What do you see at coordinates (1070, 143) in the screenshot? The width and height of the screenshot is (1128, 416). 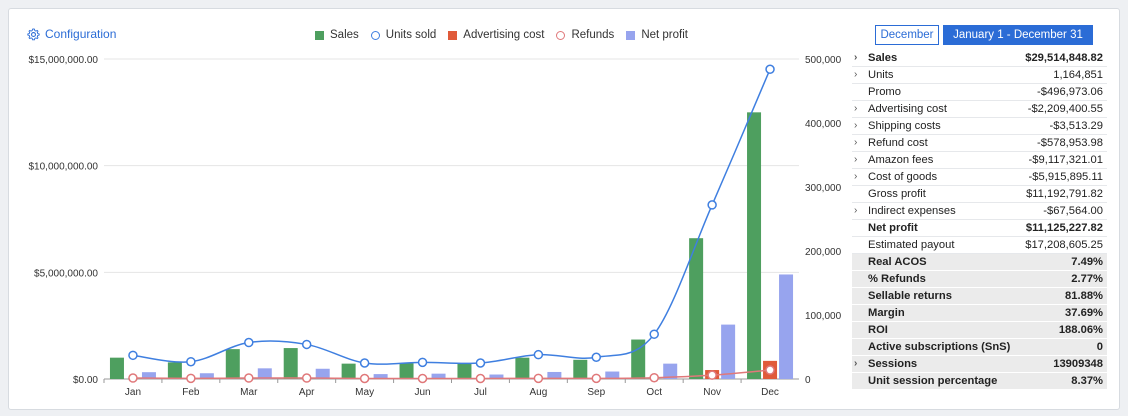 I see `summary-value: -$578,953.98` at bounding box center [1070, 143].